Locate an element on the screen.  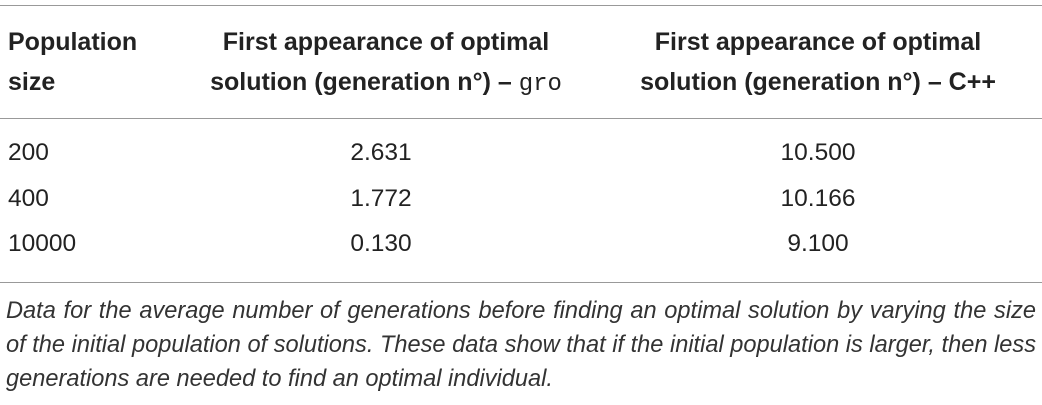
table-cell: 10000 is located at coordinates (42, 243).